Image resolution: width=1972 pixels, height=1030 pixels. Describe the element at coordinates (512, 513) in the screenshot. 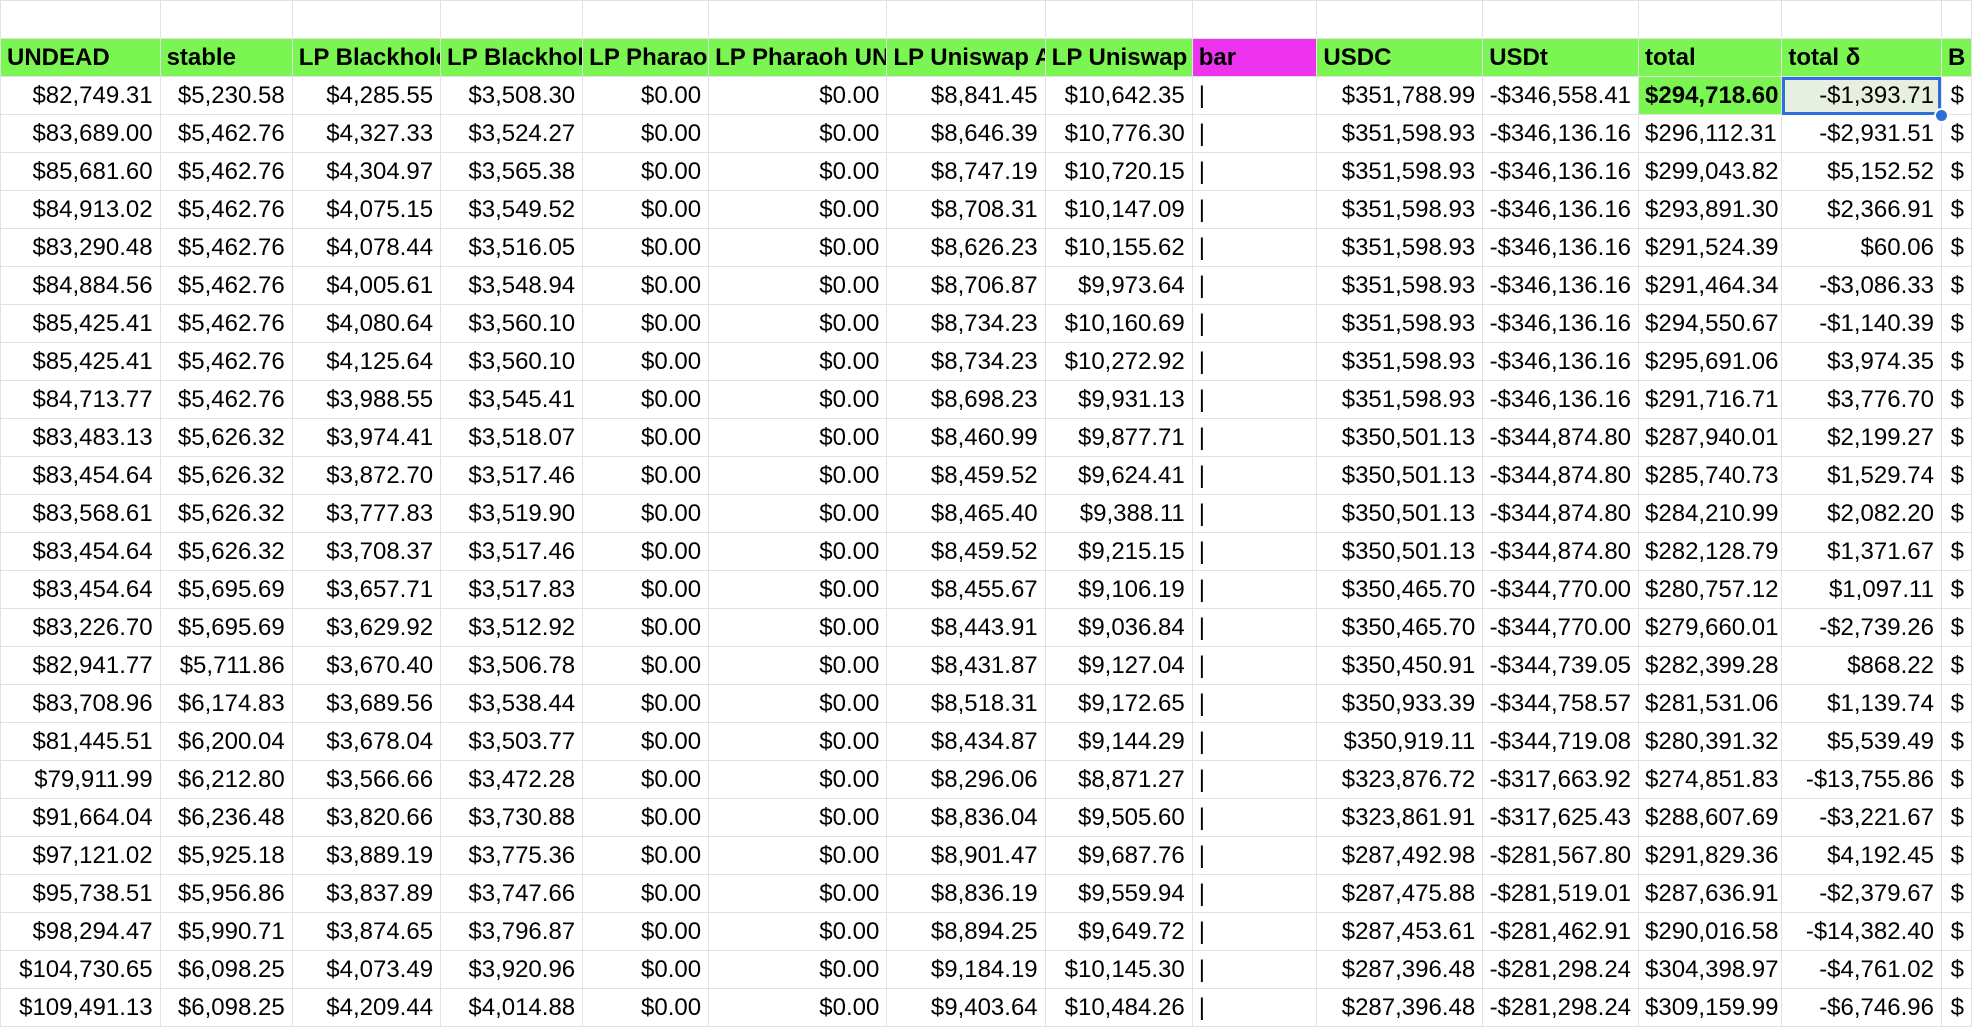

I see `table-cell: $3,519.90` at that location.